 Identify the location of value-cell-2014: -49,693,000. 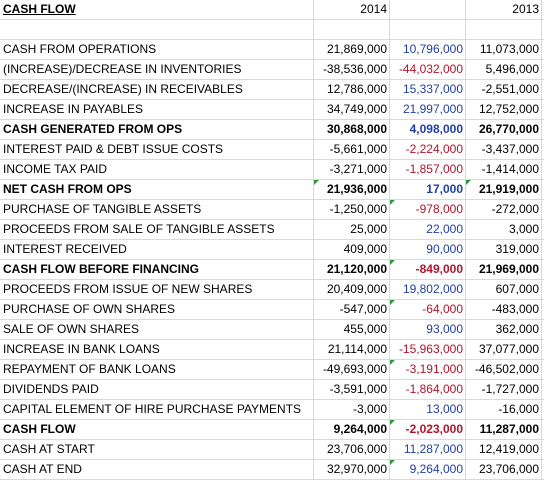
(352, 369).